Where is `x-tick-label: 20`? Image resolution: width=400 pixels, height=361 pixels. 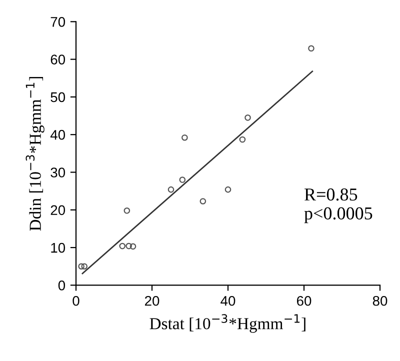
x-tick-label: 20 is located at coordinates (152, 301).